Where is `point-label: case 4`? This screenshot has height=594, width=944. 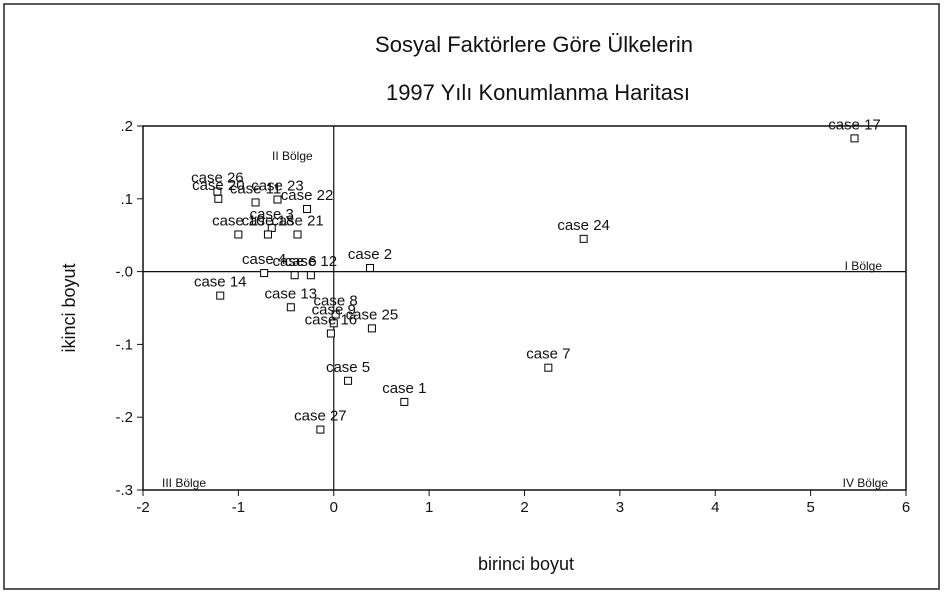
point-label: case 4 is located at coordinates (264, 259).